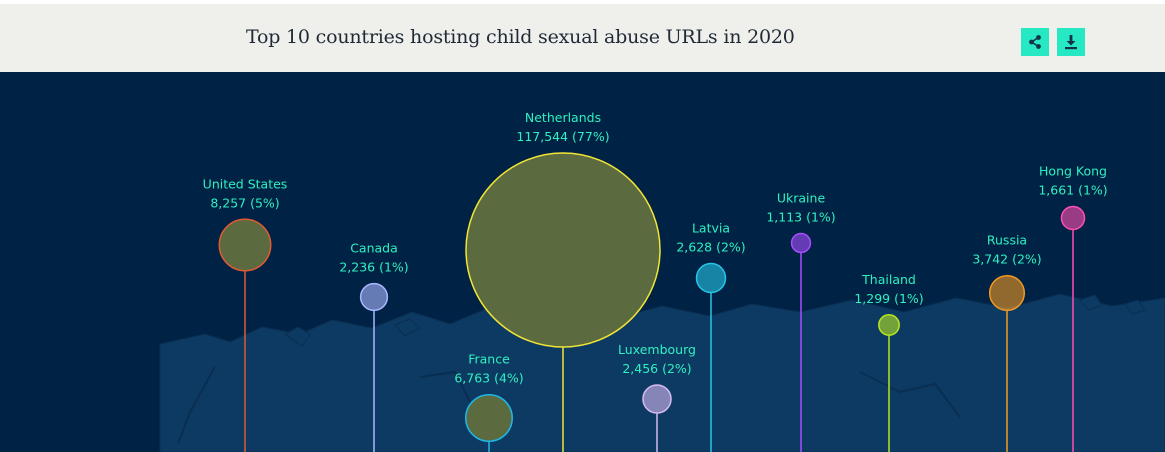 Image resolution: width=1165 pixels, height=452 pixels. Describe the element at coordinates (889, 325) in the screenshot. I see `bubble-thailand` at that location.